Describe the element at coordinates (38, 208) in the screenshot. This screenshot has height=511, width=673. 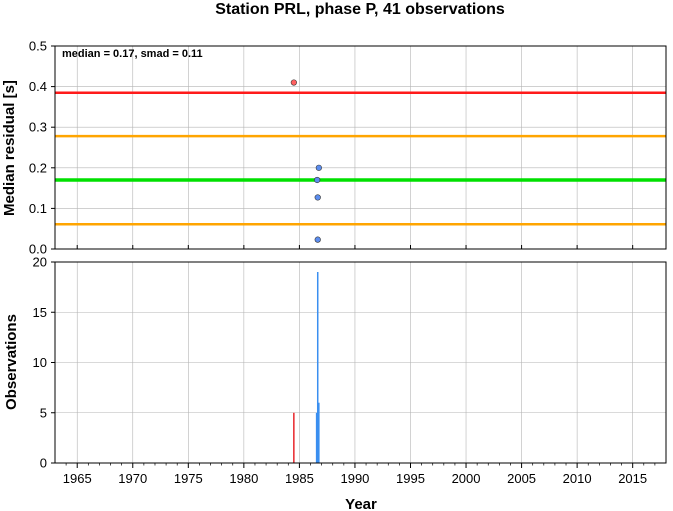
I see `residual-y-tick-label: 0.1` at that location.